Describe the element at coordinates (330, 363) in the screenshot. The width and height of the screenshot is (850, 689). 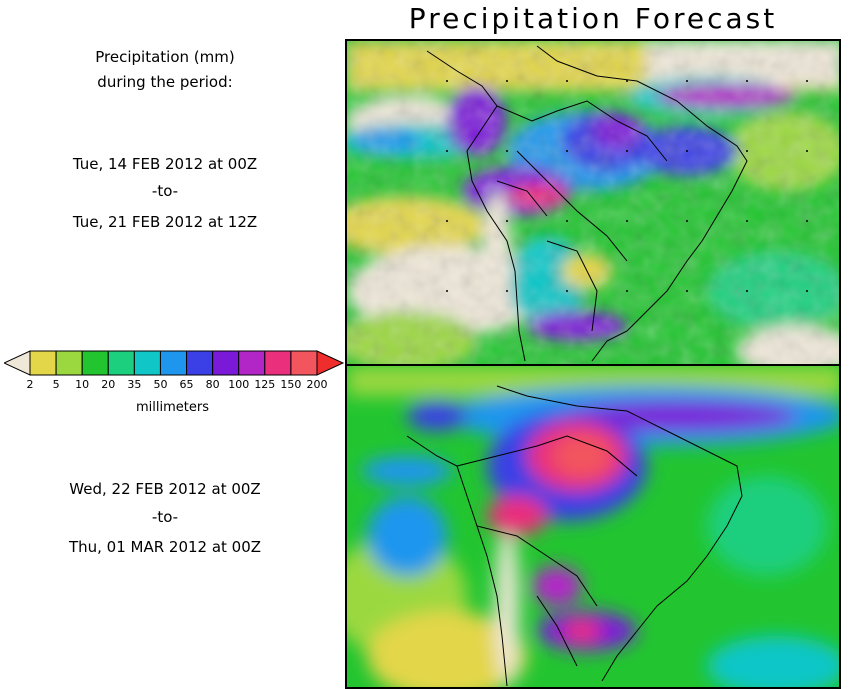
I see `colorbar-high-arrow` at that location.